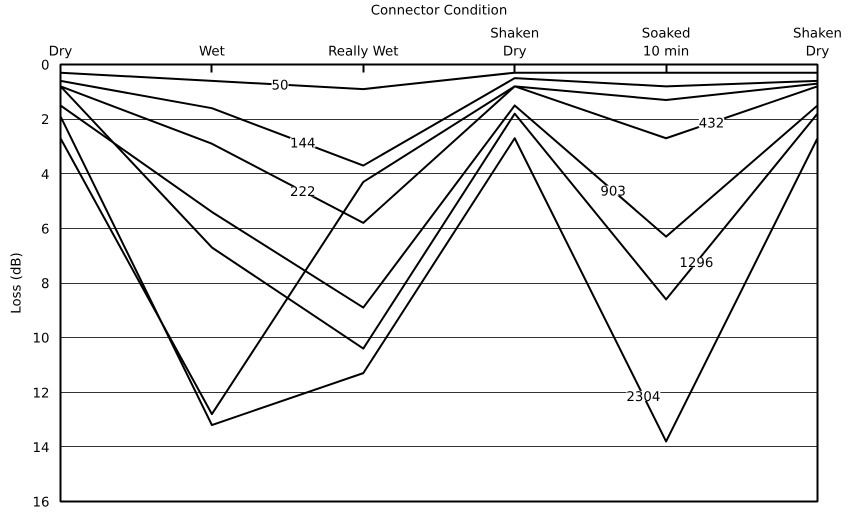 This screenshot has height=515, width=852. Describe the element at coordinates (613, 192) in the screenshot. I see `series-label: 903` at that location.